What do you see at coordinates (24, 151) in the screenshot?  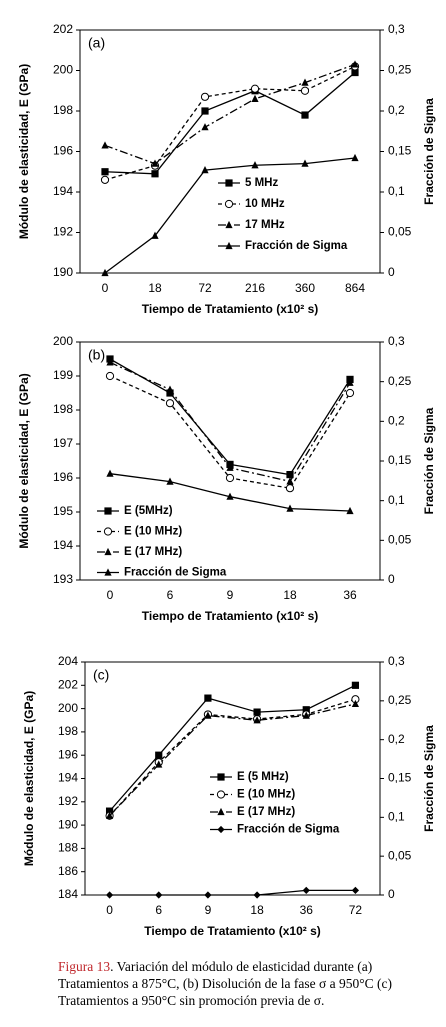 I see `y-axis-title: Módulo de elasticidad, E (GPa)` at bounding box center [24, 151].